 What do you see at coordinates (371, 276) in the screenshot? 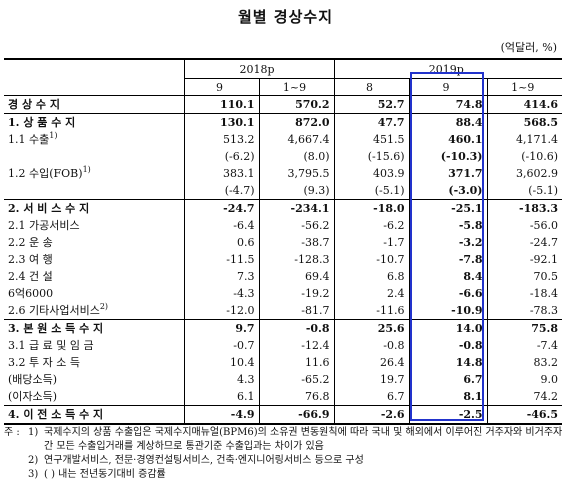
I see `table-cell: 6.8` at bounding box center [371, 276].